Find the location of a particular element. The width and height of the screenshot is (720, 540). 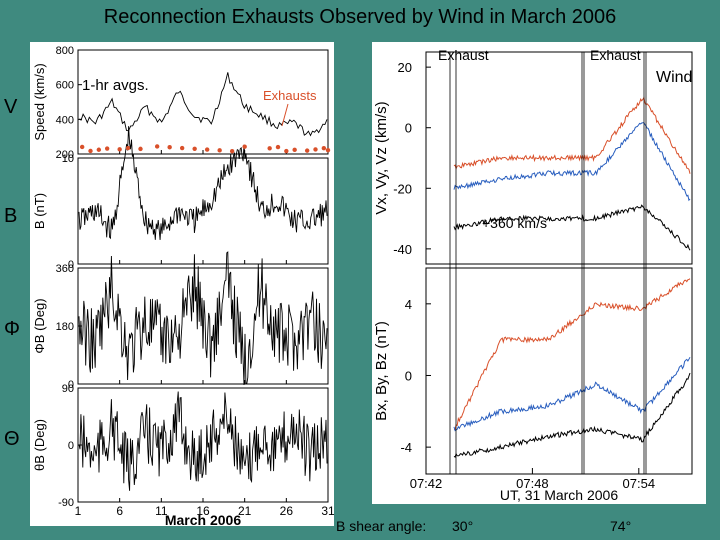

annotation-1hr-avgs: 1-hr avgs. is located at coordinates (115, 85).